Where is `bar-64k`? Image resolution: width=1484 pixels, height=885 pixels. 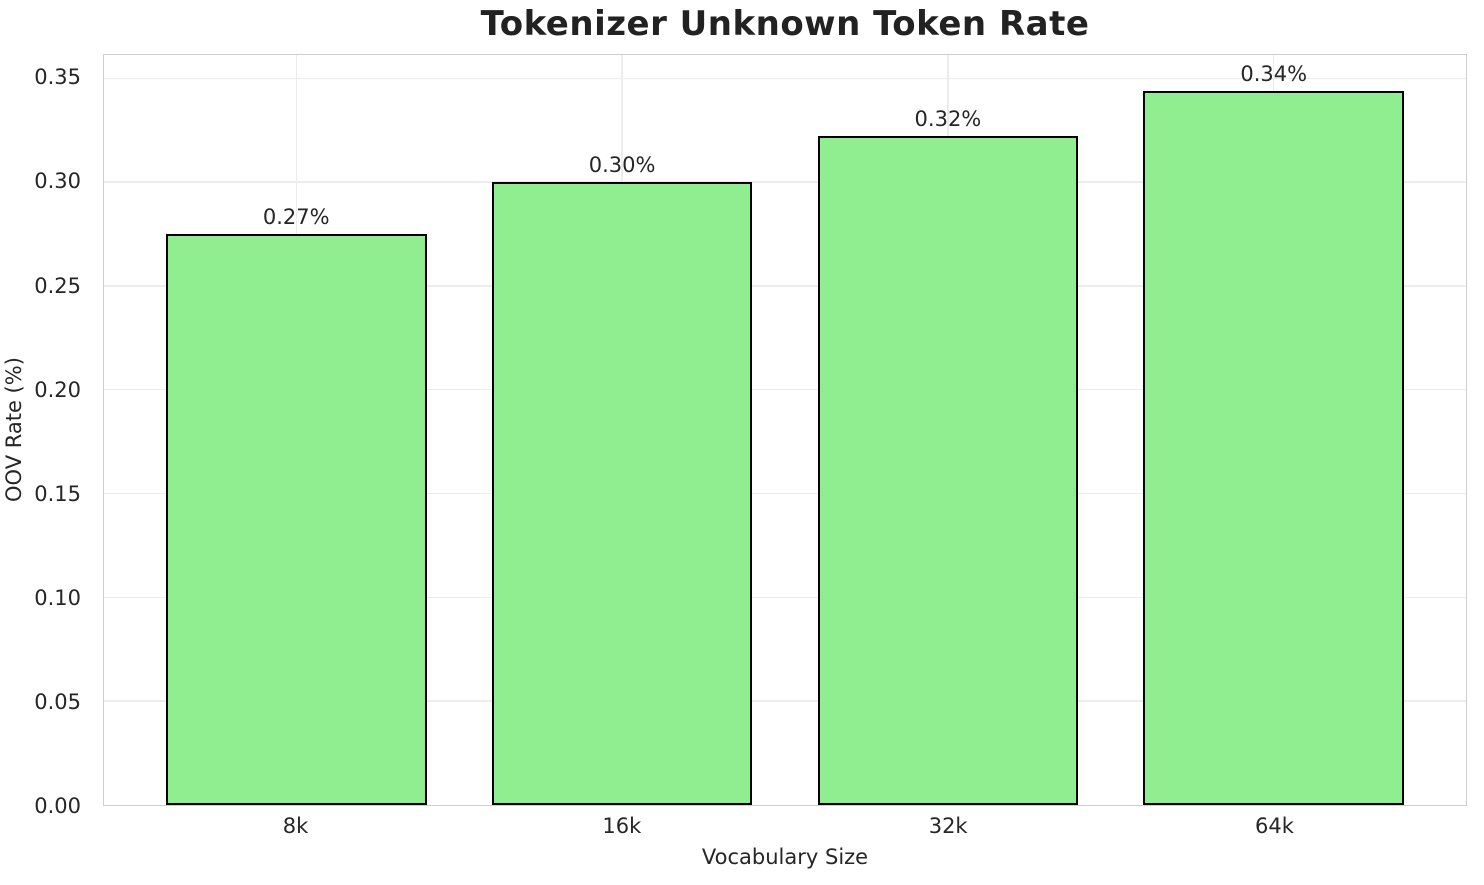 bar-64k is located at coordinates (1274, 447).